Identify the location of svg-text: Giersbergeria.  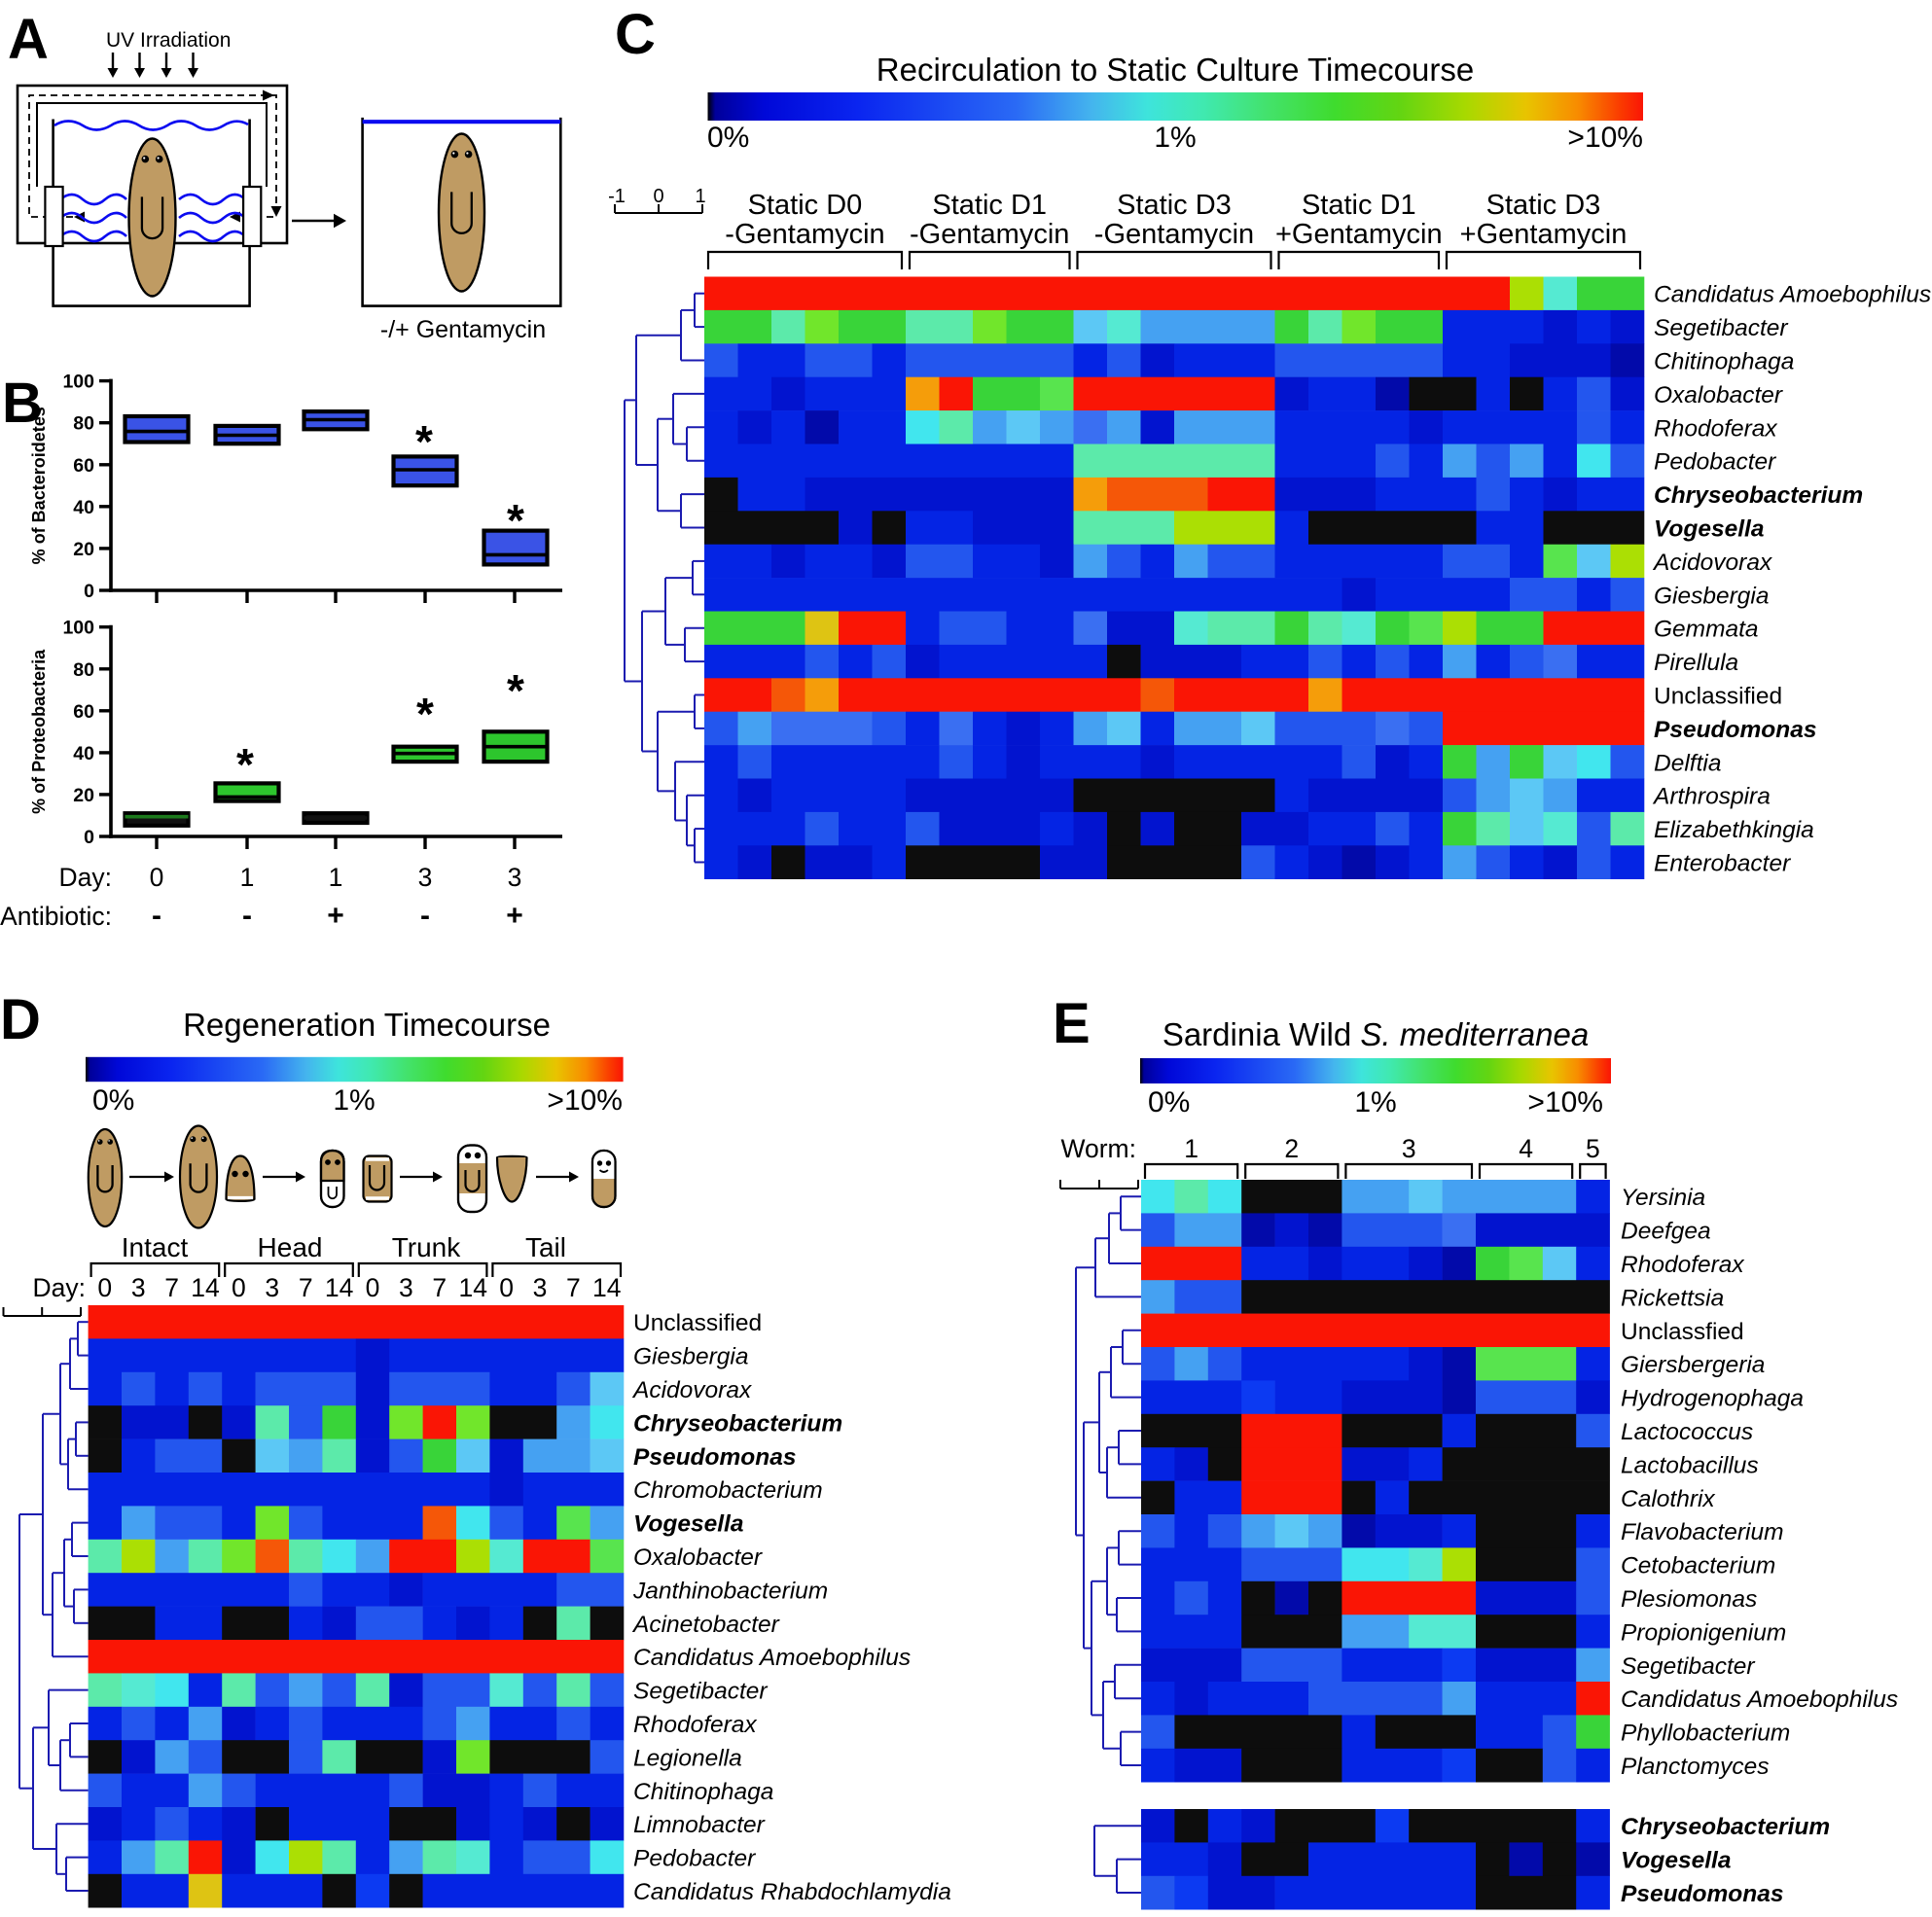
(1693, 1365).